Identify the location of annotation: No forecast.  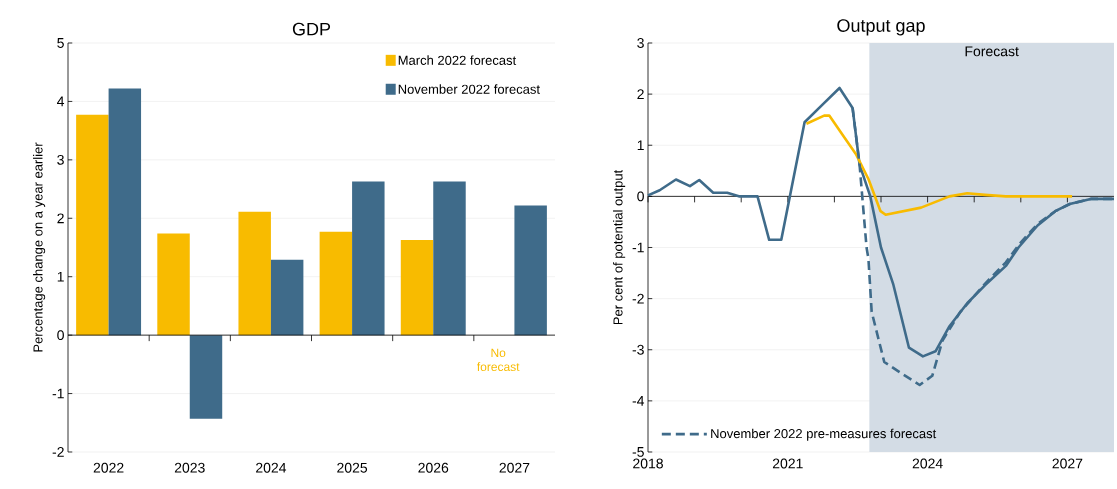
(498, 360).